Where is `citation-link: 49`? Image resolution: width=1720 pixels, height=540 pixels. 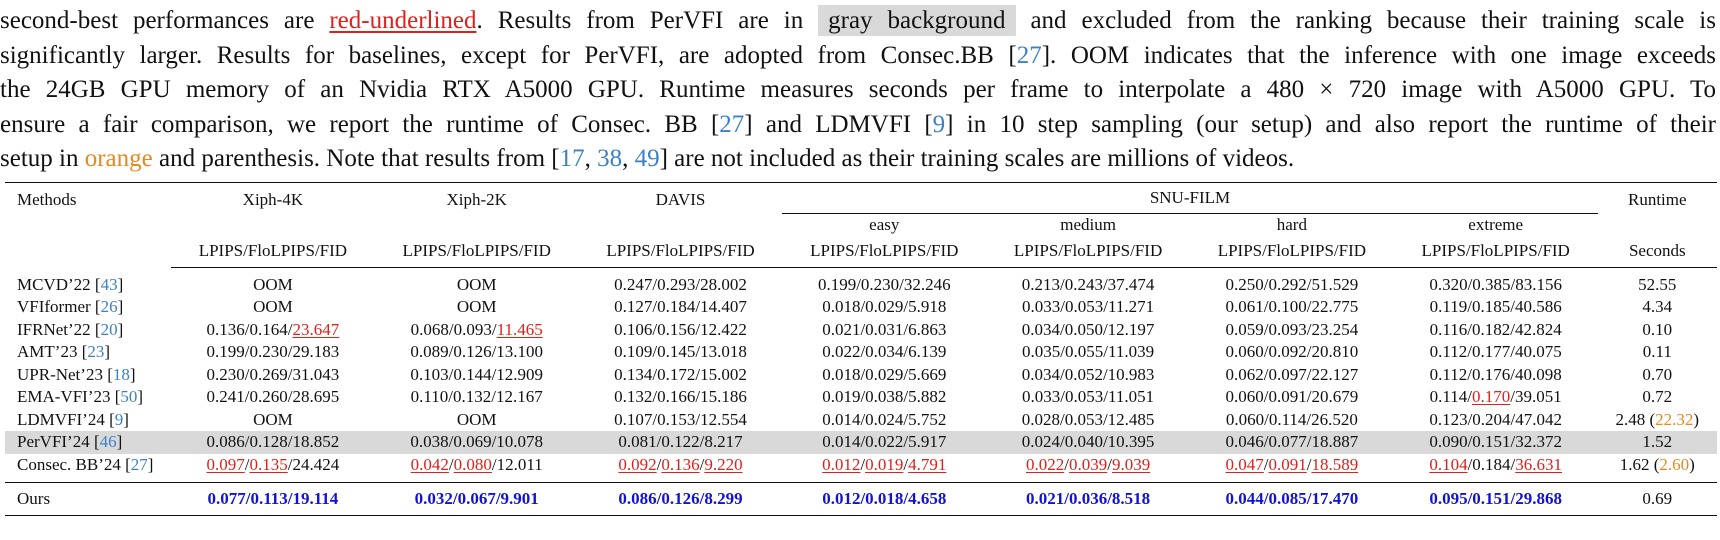
citation-link: 49 is located at coordinates (647, 159).